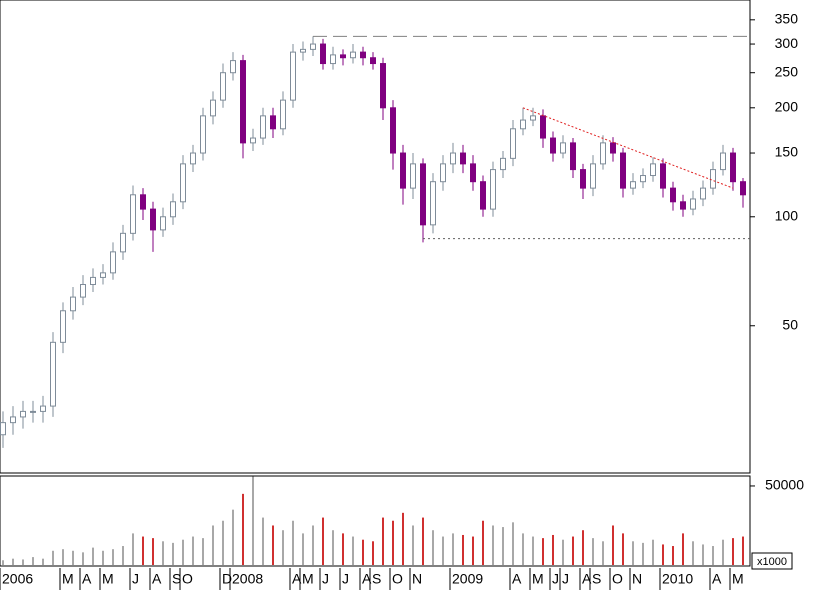  What do you see at coordinates (677, 579) in the screenshot?
I see `x-tick-label: 2010` at bounding box center [677, 579].